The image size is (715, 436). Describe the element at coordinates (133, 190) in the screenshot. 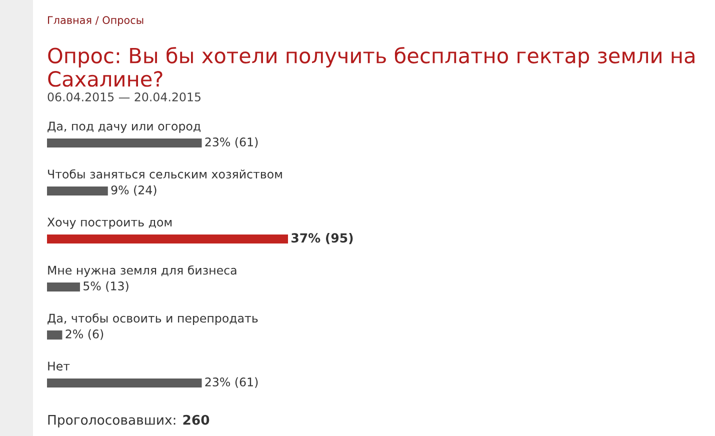

I see `data-label: 9% (24)` at that location.